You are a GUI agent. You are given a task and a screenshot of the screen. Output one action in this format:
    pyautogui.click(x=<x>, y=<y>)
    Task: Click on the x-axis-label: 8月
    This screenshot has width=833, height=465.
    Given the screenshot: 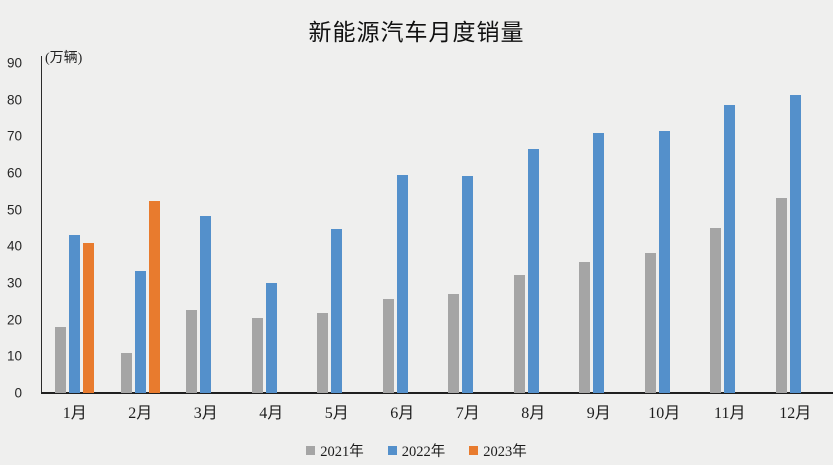 What is the action you would take?
    pyautogui.click(x=533, y=413)
    